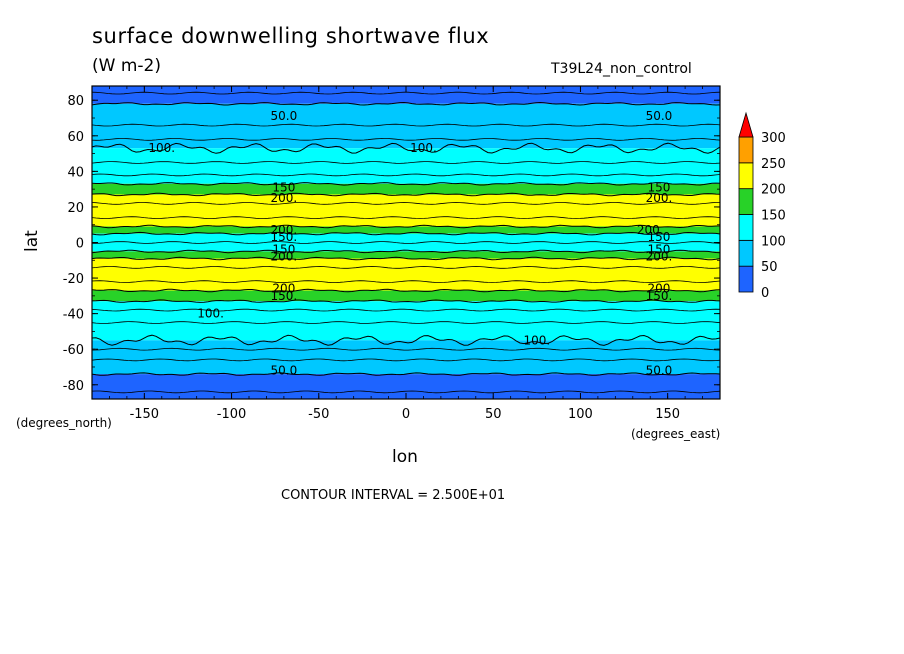 This screenshot has height=654, width=904. I want to click on contour-label-5: 200., so click(284, 198).